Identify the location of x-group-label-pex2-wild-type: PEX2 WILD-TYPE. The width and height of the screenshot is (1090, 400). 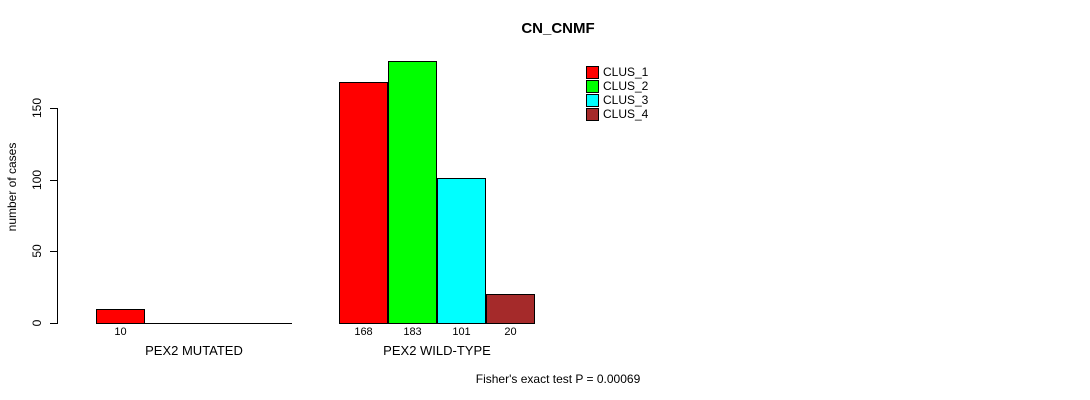
(437, 350).